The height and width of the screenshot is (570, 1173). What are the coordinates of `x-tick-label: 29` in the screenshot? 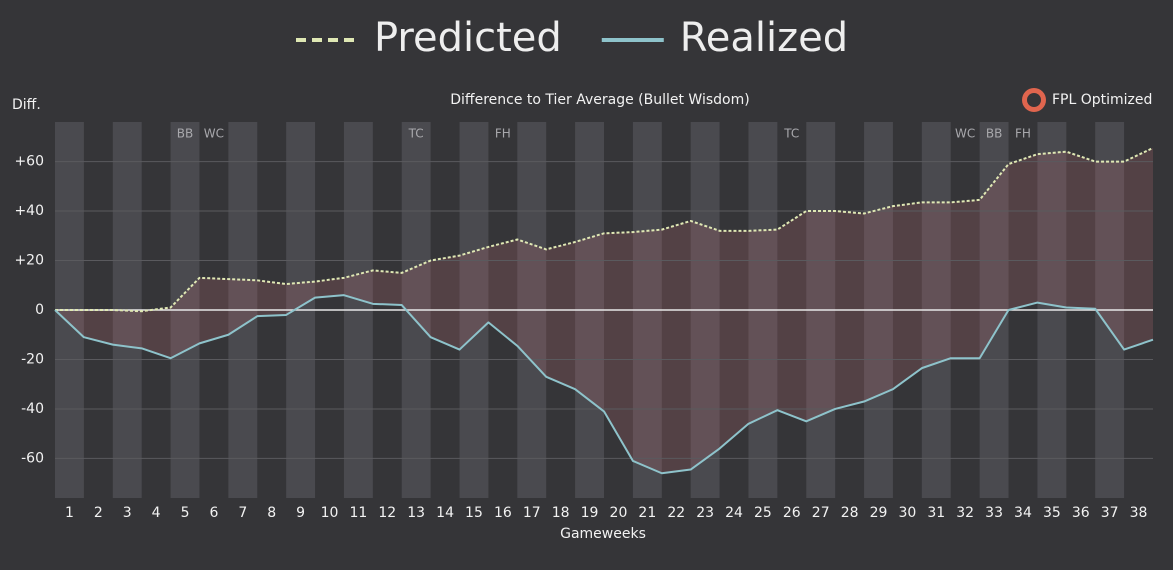 It's located at (879, 513).